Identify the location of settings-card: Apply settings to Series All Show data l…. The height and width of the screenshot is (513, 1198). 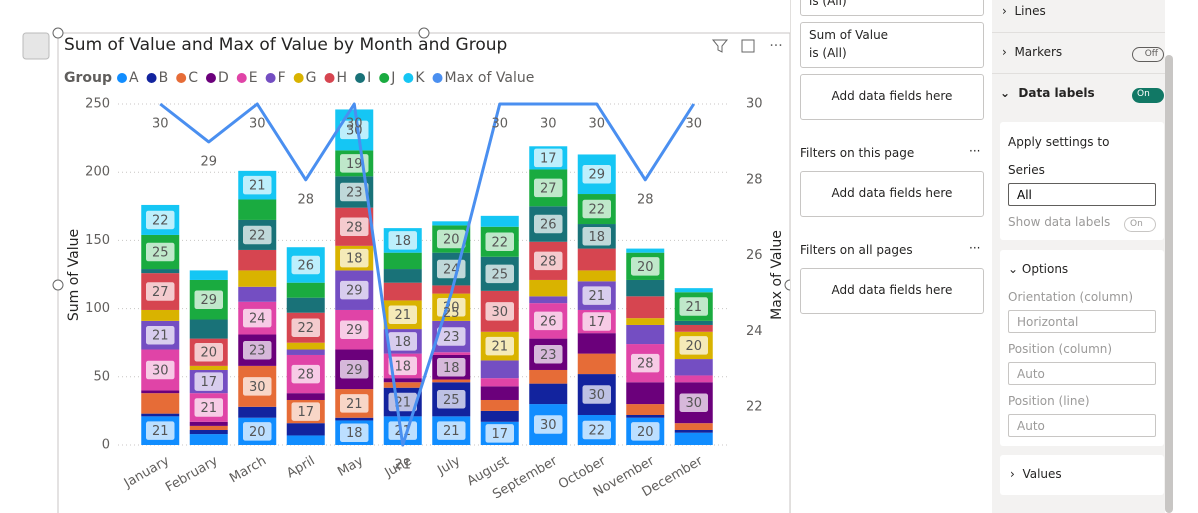
(1082, 181).